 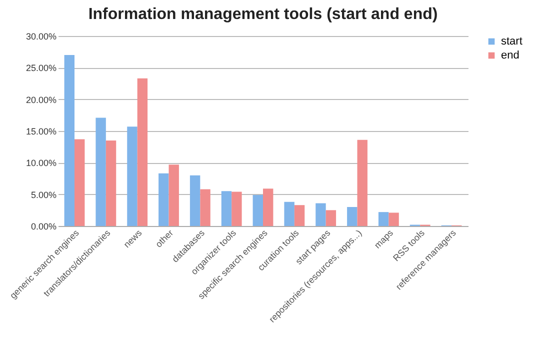 I want to click on y-tick-label: 5.00%, so click(x=43, y=195).